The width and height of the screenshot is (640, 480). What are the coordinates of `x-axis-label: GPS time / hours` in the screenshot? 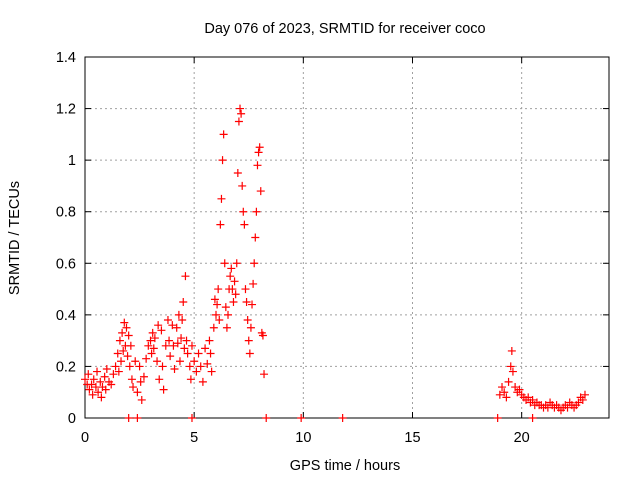 It's located at (345, 466).